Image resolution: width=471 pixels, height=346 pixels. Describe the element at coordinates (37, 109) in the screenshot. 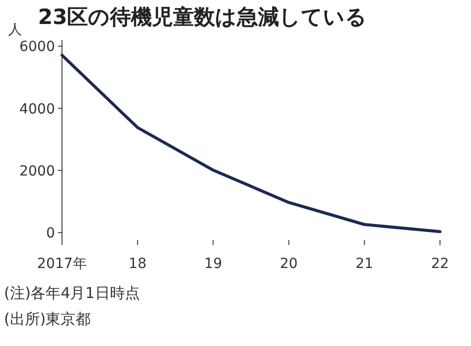

I see `y-tick-label: 4000` at that location.